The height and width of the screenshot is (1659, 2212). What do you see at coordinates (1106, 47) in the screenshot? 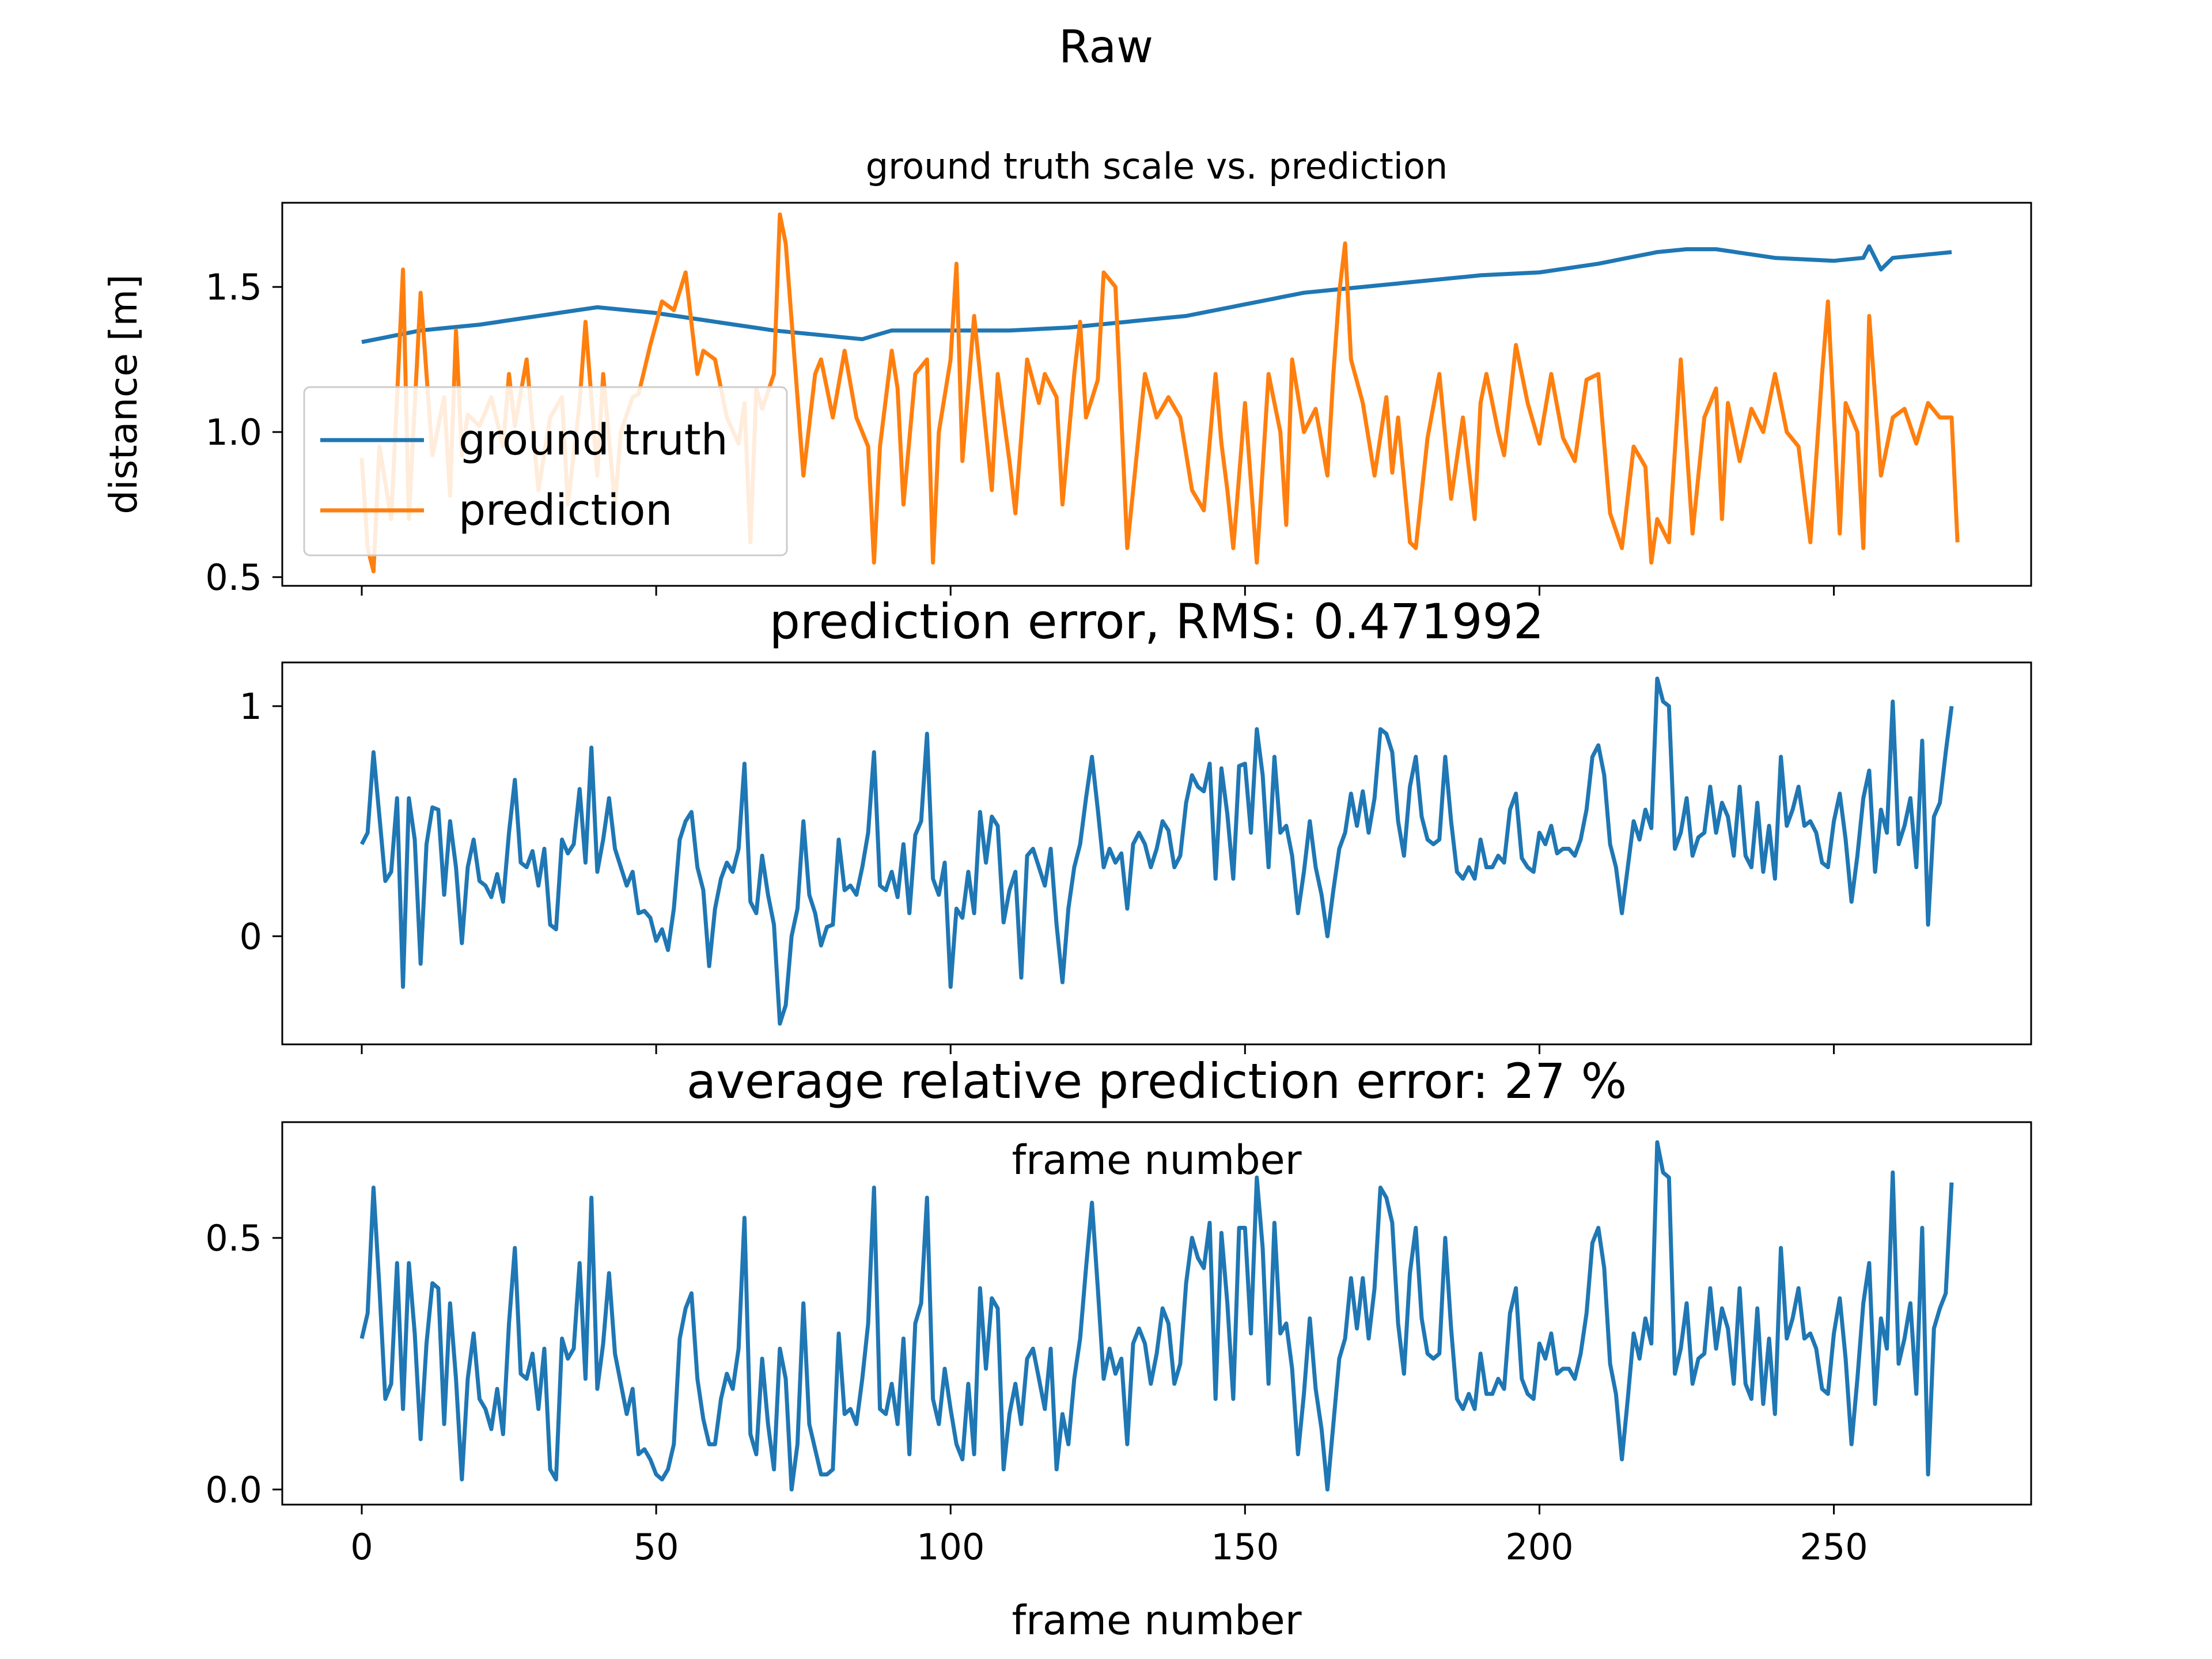
I see `figure-title: Raw` at bounding box center [1106, 47].